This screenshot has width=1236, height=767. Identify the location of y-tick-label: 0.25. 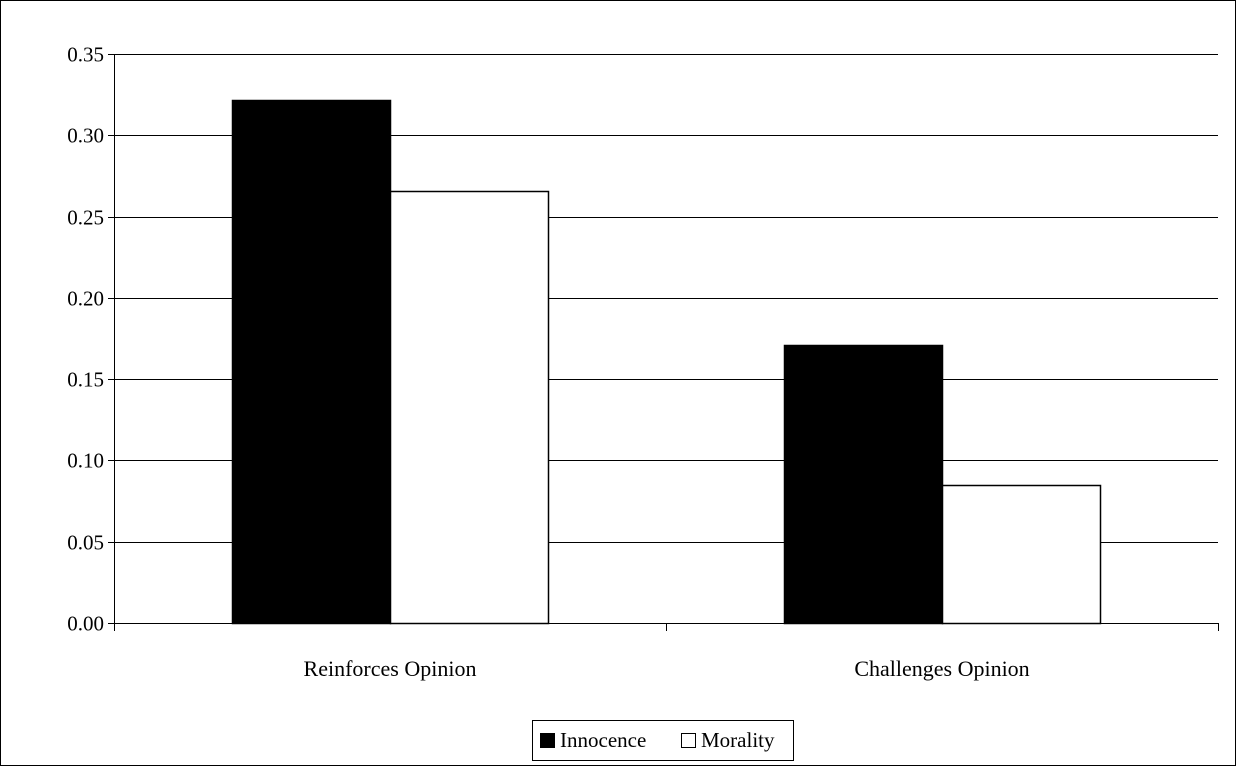
(85, 218).